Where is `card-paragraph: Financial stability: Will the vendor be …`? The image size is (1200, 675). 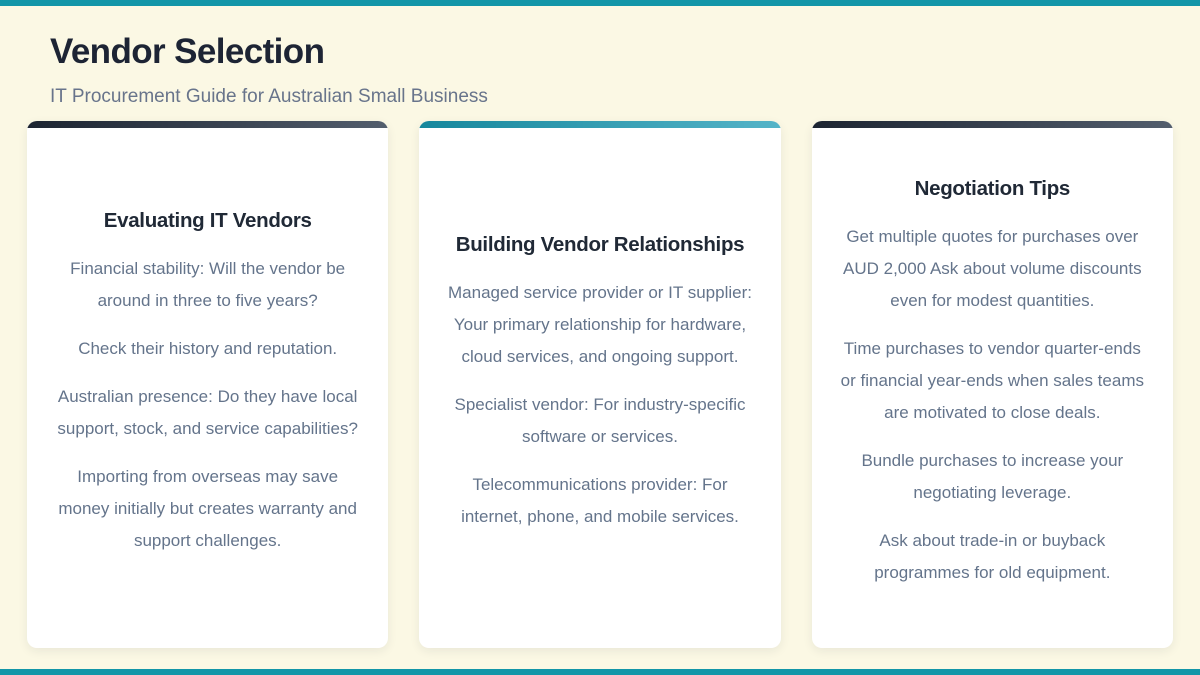
card-paragraph: Financial stability: Will the vendor be … is located at coordinates (208, 284).